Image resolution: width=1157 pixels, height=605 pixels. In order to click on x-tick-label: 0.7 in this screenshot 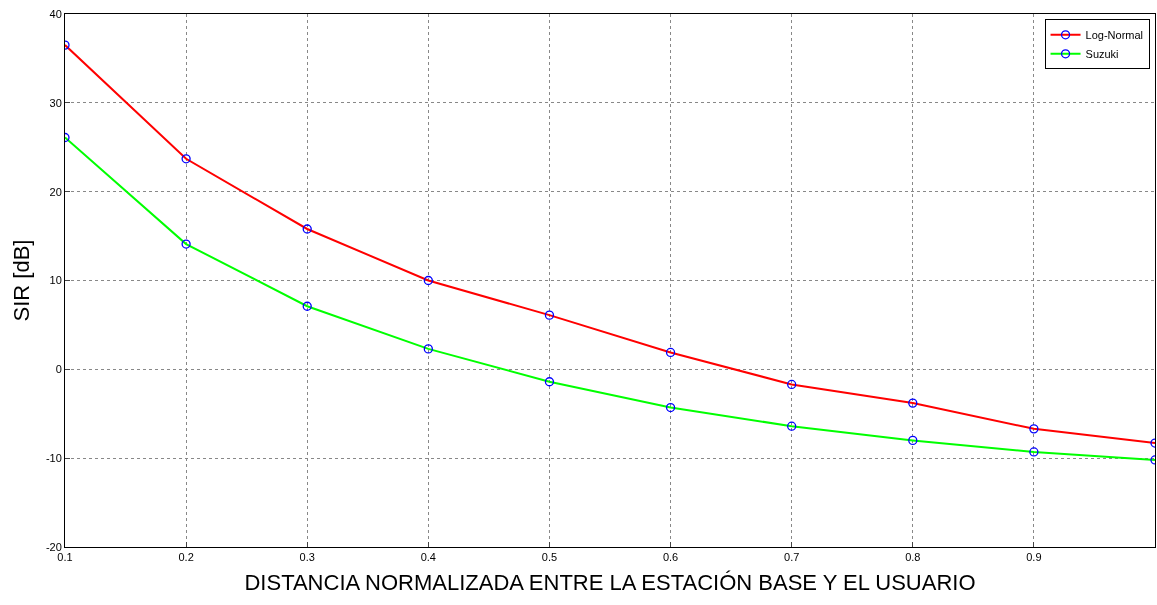, I will do `click(792, 557)`.